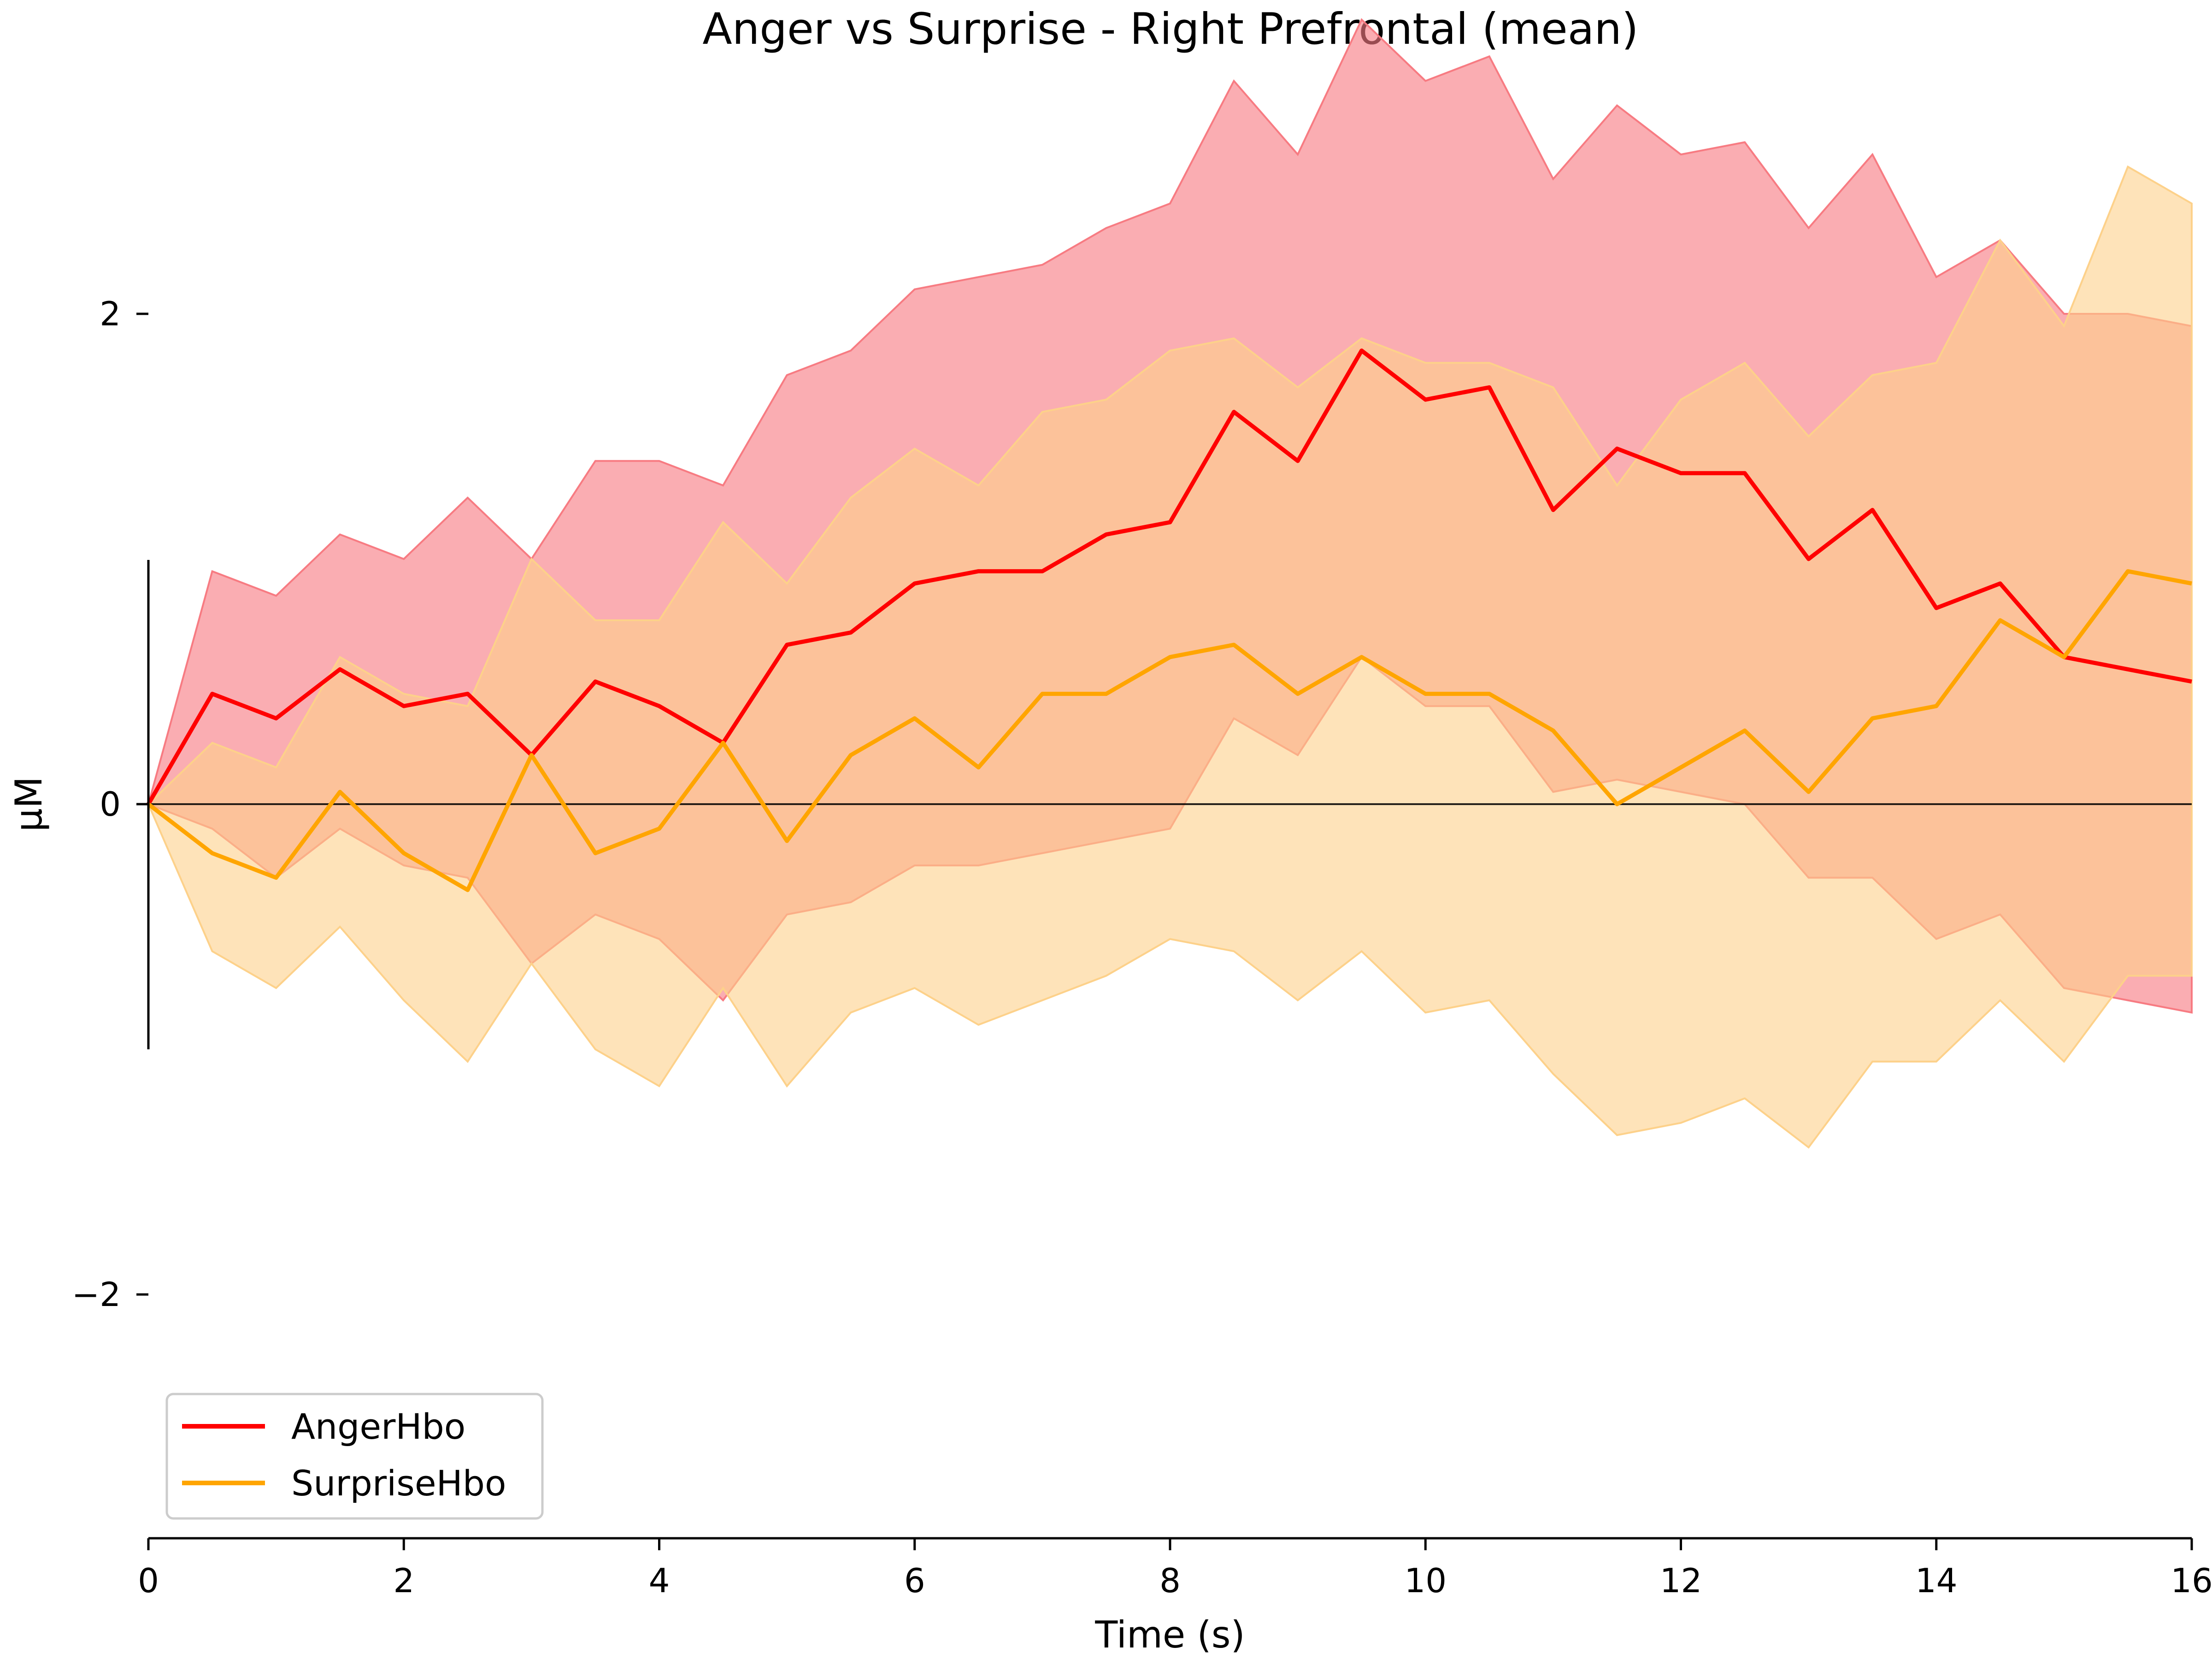 The height and width of the screenshot is (1659, 2212). I want to click on x-tick-label: 4, so click(659, 1580).